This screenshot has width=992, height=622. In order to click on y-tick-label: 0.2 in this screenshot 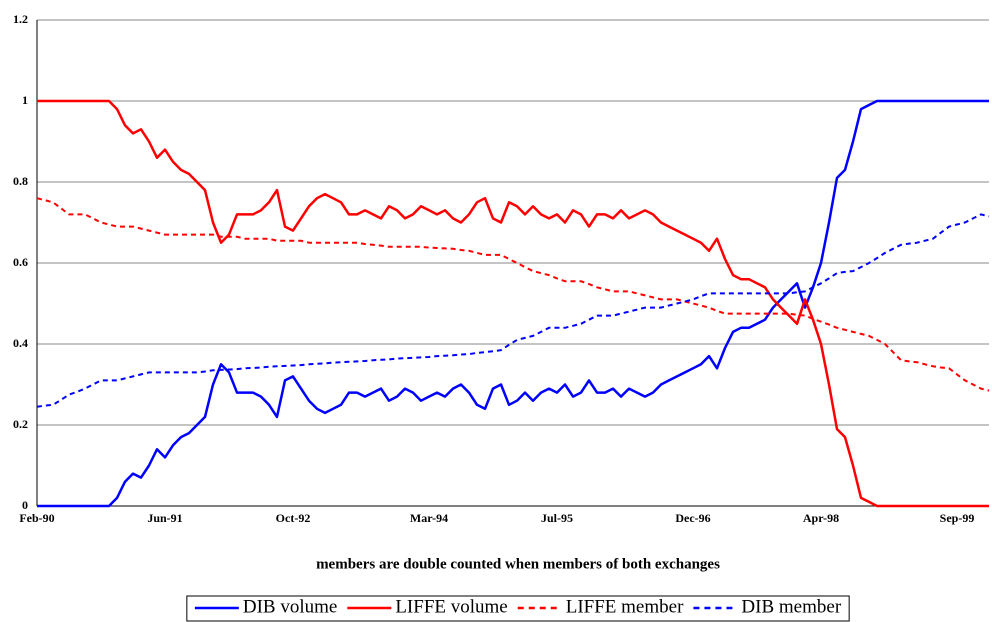, I will do `click(20, 424)`.